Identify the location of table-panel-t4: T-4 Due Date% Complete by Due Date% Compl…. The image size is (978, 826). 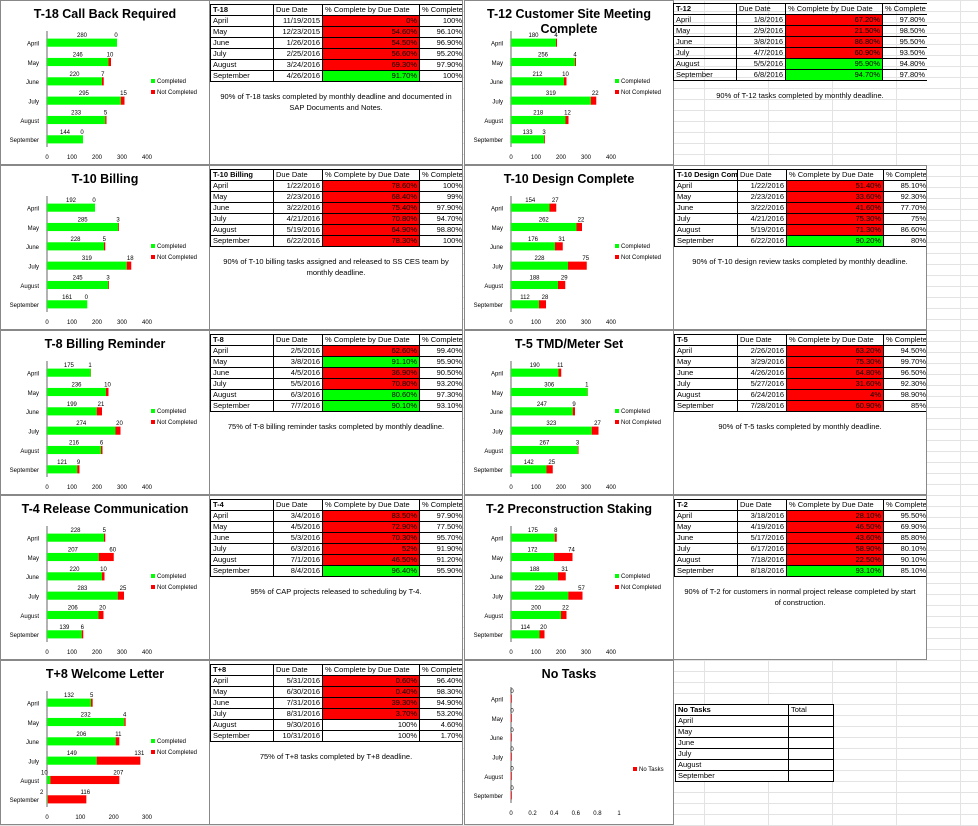
(336, 577).